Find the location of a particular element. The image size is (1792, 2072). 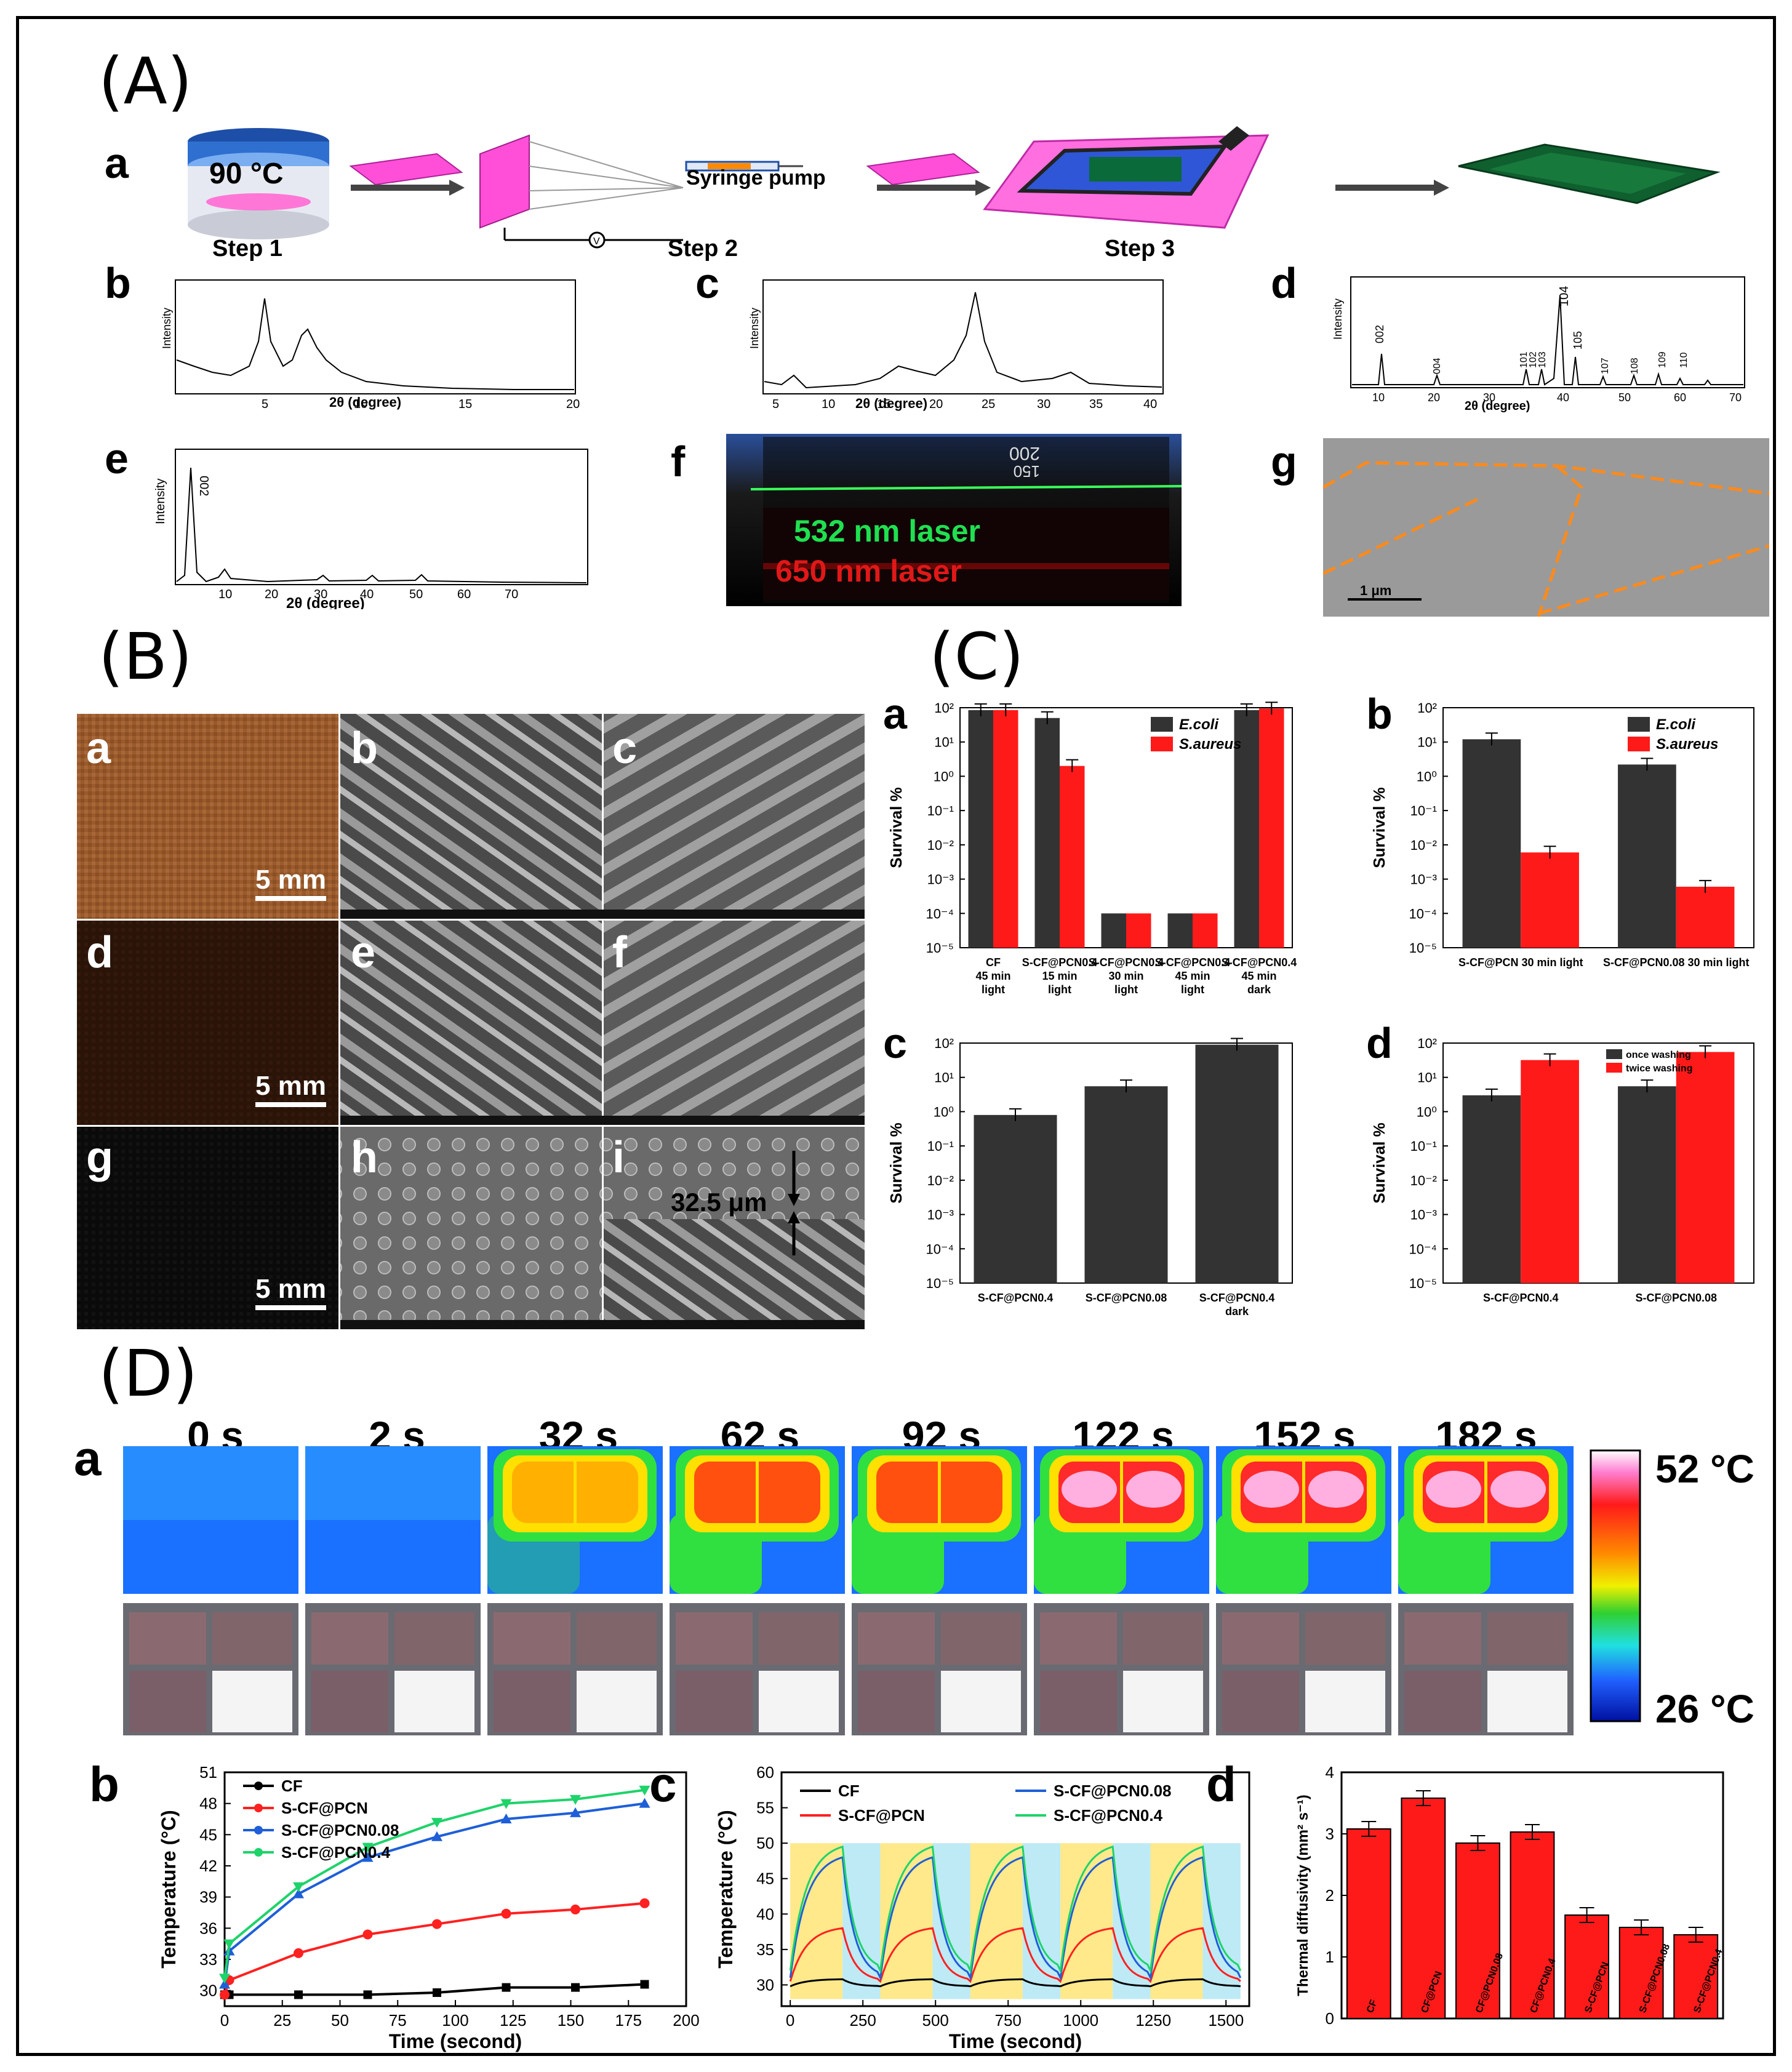

legend-label: once washing is located at coordinates (1658, 1055).